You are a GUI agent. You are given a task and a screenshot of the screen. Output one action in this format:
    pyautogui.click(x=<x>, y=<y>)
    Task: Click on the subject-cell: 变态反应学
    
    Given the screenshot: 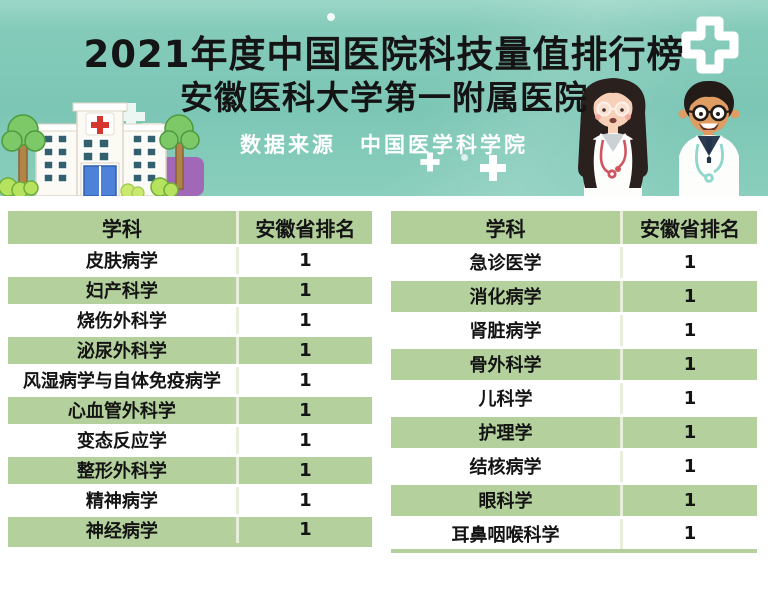 What is the action you would take?
    pyautogui.click(x=123, y=441)
    